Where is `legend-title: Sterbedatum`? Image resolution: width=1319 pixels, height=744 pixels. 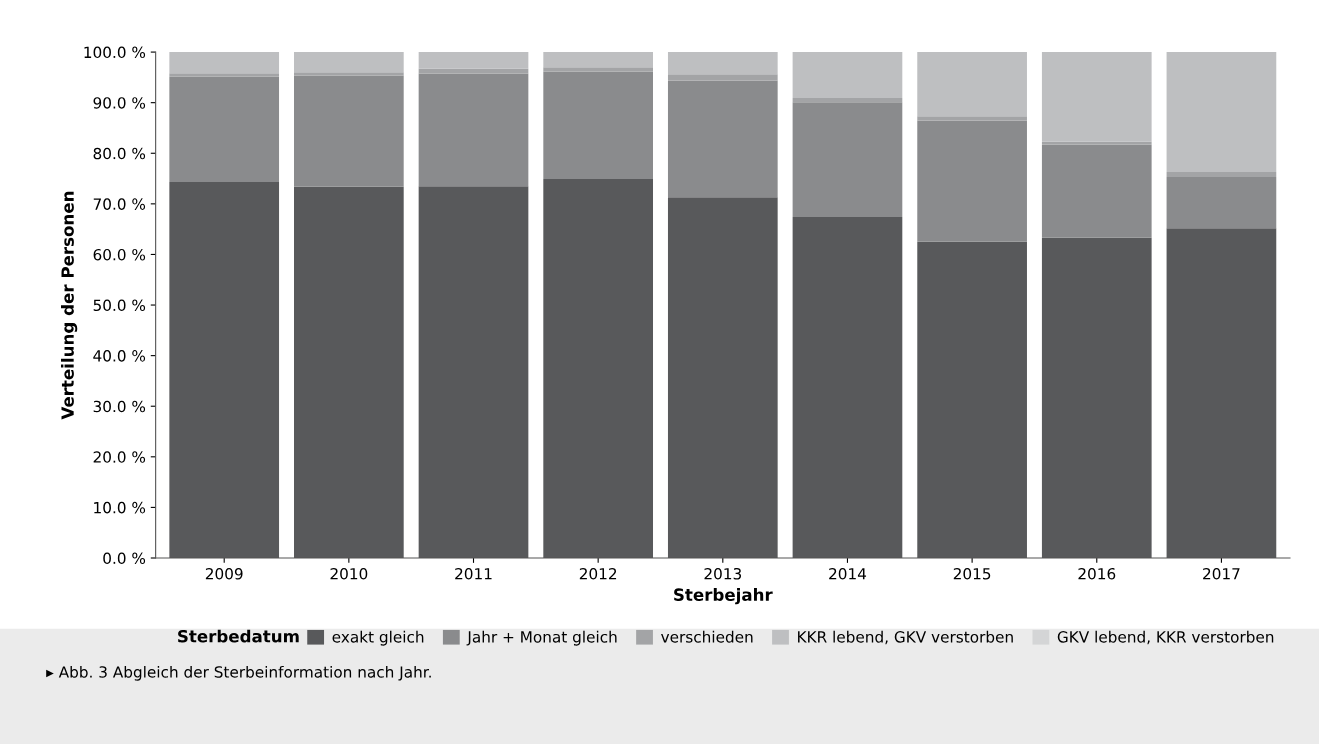 legend-title: Sterbedatum is located at coordinates (238, 636).